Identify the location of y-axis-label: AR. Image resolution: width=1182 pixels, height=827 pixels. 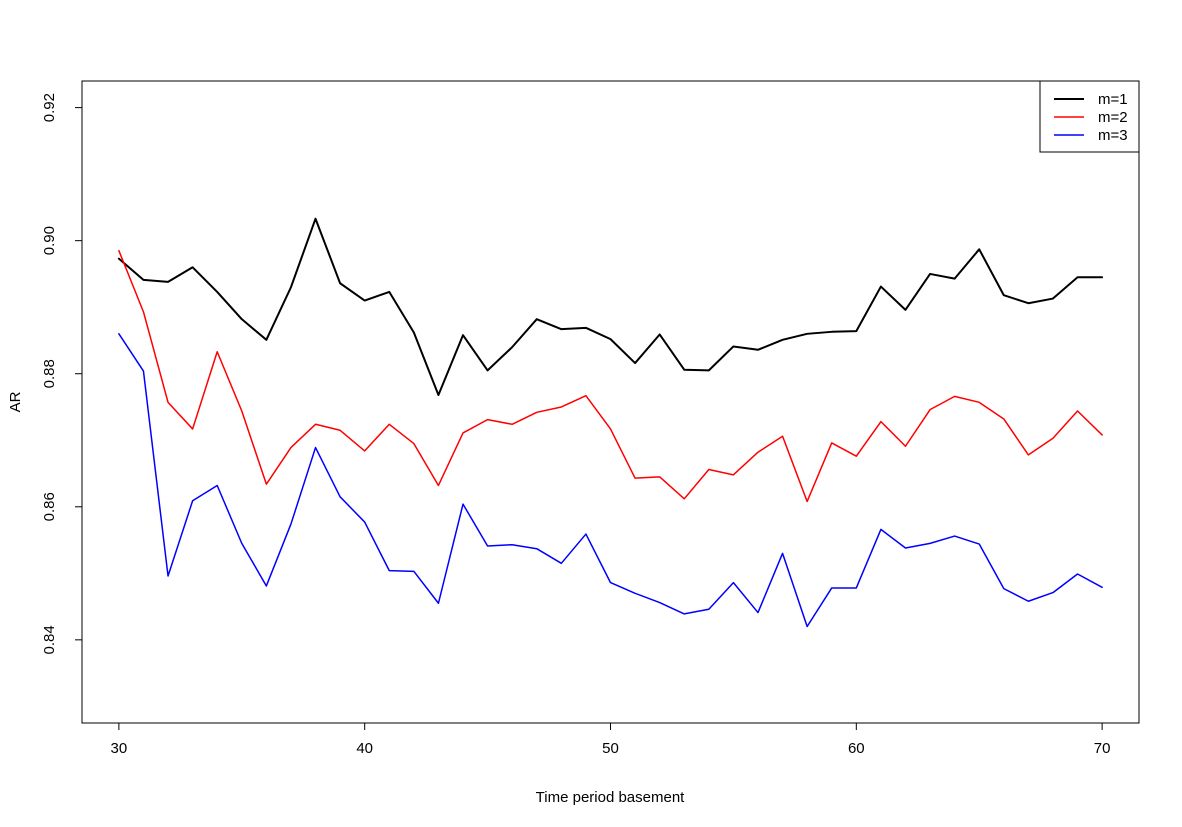
(15, 401).